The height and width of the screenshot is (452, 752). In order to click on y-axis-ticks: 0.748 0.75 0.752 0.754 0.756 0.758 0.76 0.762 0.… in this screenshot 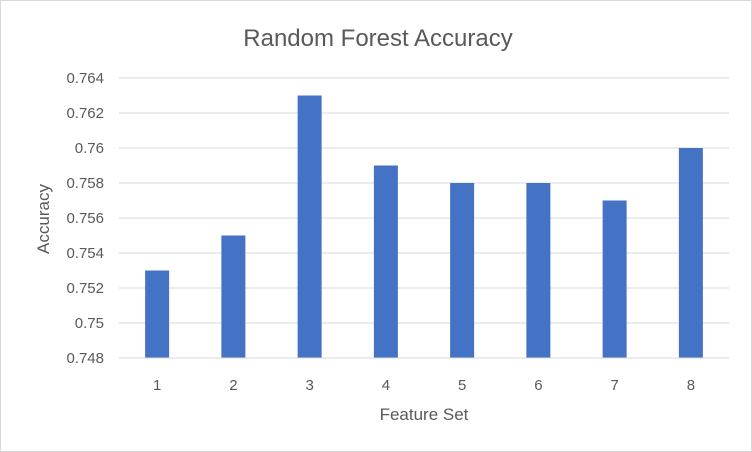, I will do `click(85, 218)`.